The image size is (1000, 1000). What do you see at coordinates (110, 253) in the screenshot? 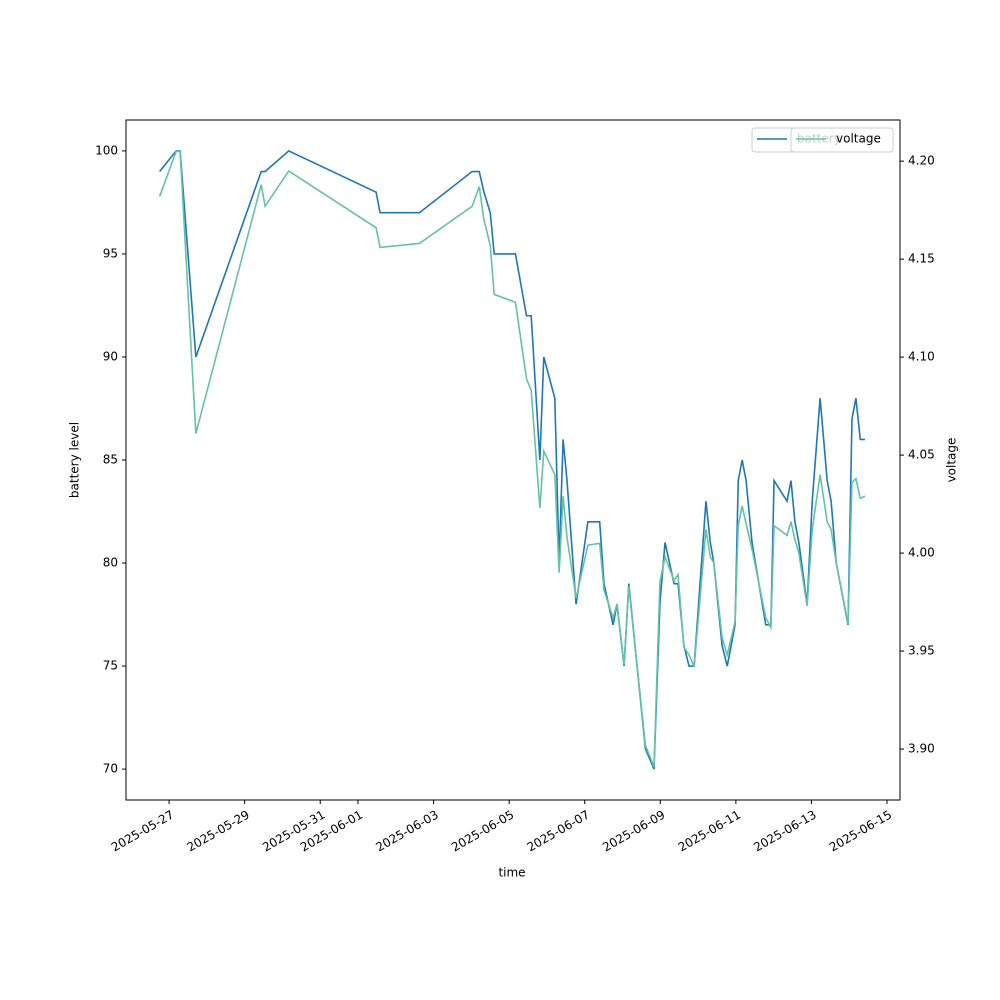
I see `y-tick-label: 95` at bounding box center [110, 253].